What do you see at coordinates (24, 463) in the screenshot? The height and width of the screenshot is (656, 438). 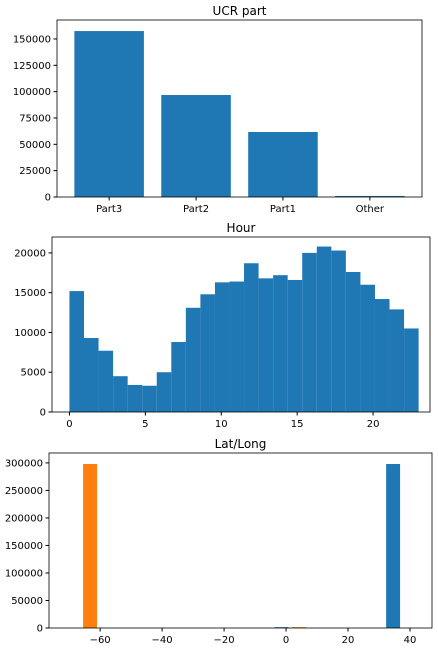 I see `y-tick-label: 300000` at bounding box center [24, 463].